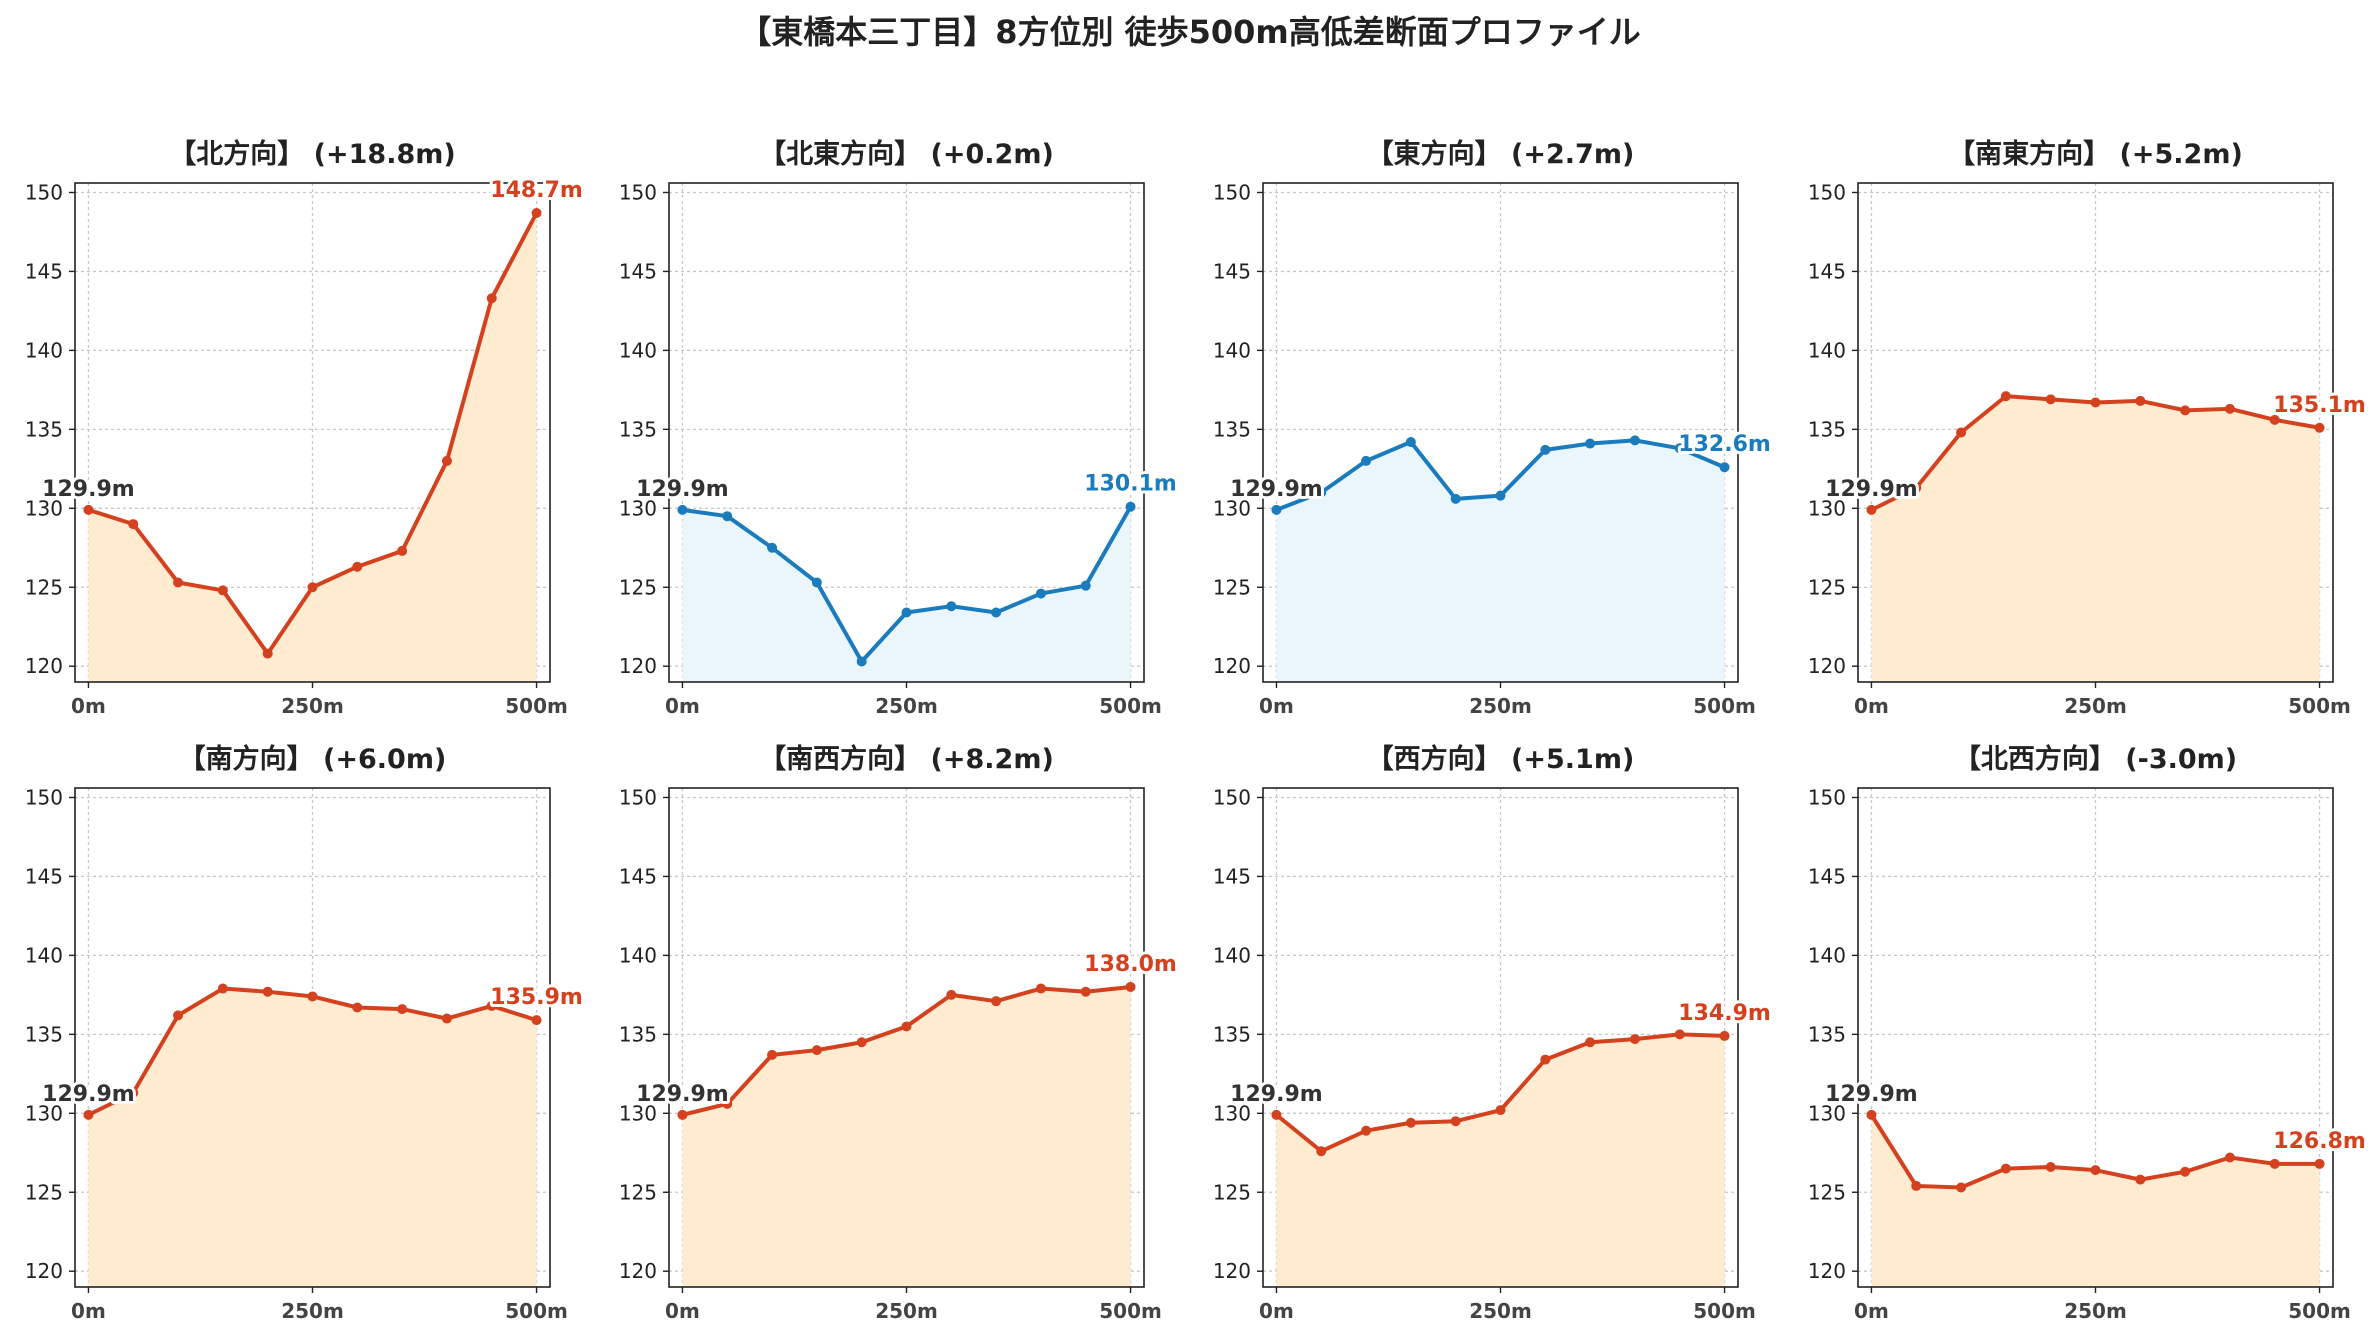  What do you see at coordinates (1501, 154) in the screenshot?
I see `panel-title: 【東方向】 (+2.7m)` at bounding box center [1501, 154].